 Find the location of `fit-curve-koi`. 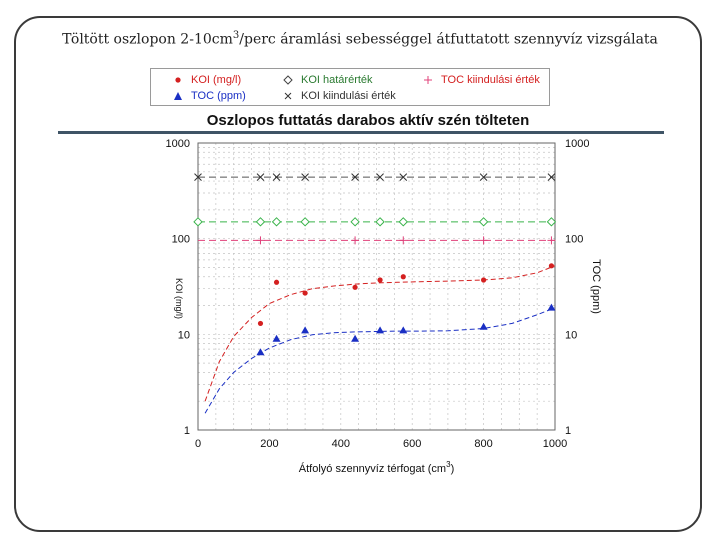

fit-curve-koi is located at coordinates (380, 333).